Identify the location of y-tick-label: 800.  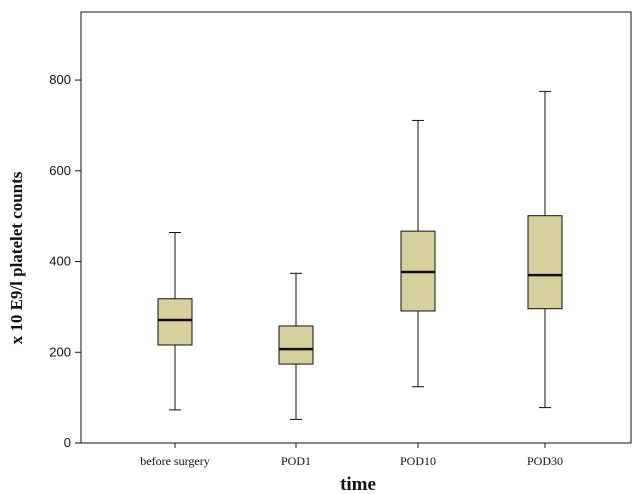
(60, 79).